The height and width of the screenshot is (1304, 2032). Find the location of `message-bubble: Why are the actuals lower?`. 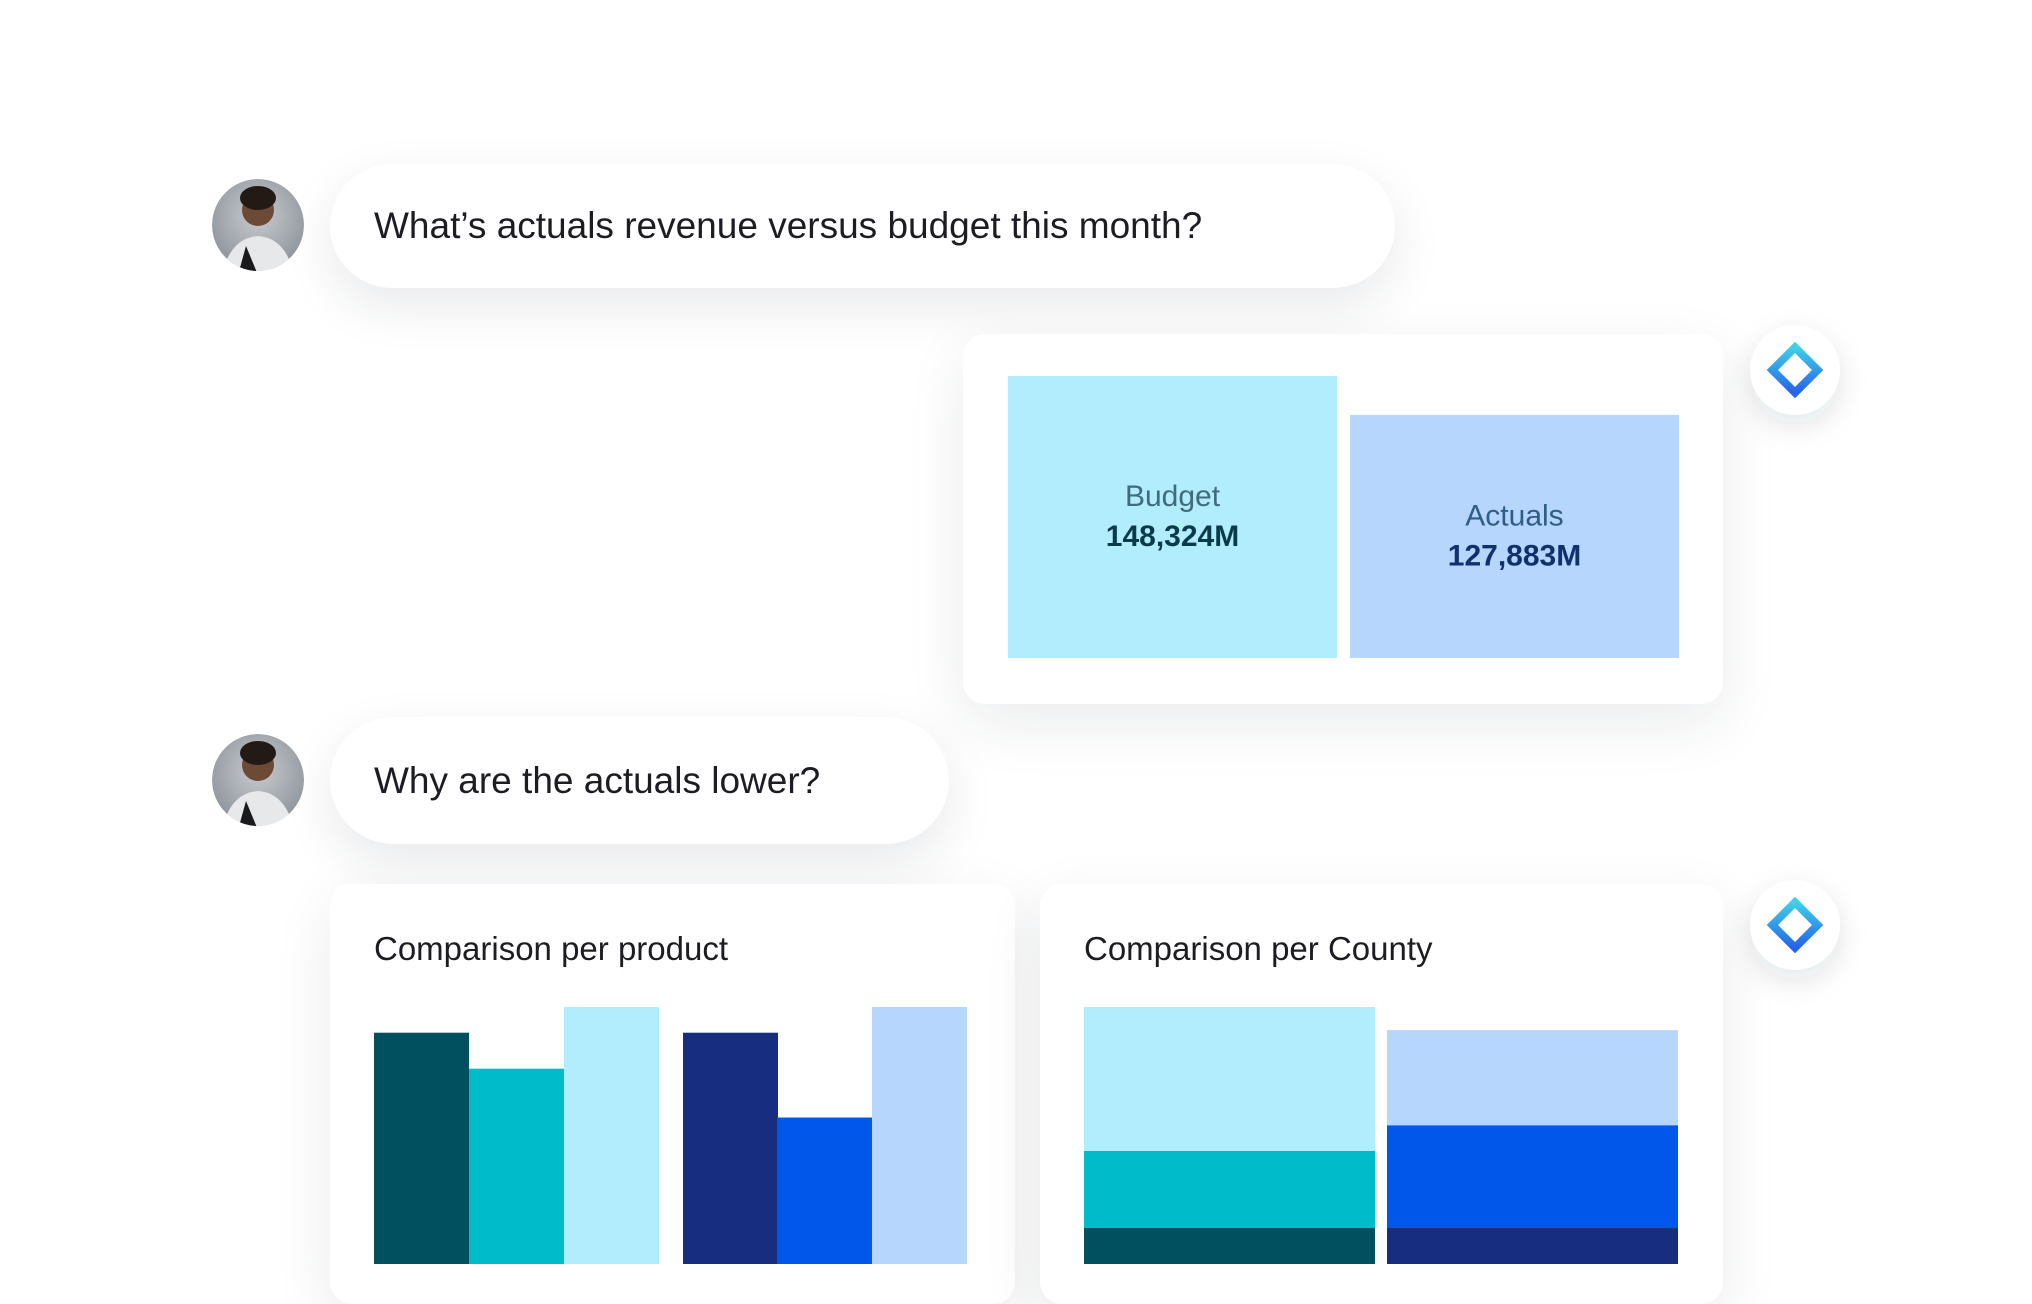

message-bubble: Why are the actuals lower? is located at coordinates (639, 780).